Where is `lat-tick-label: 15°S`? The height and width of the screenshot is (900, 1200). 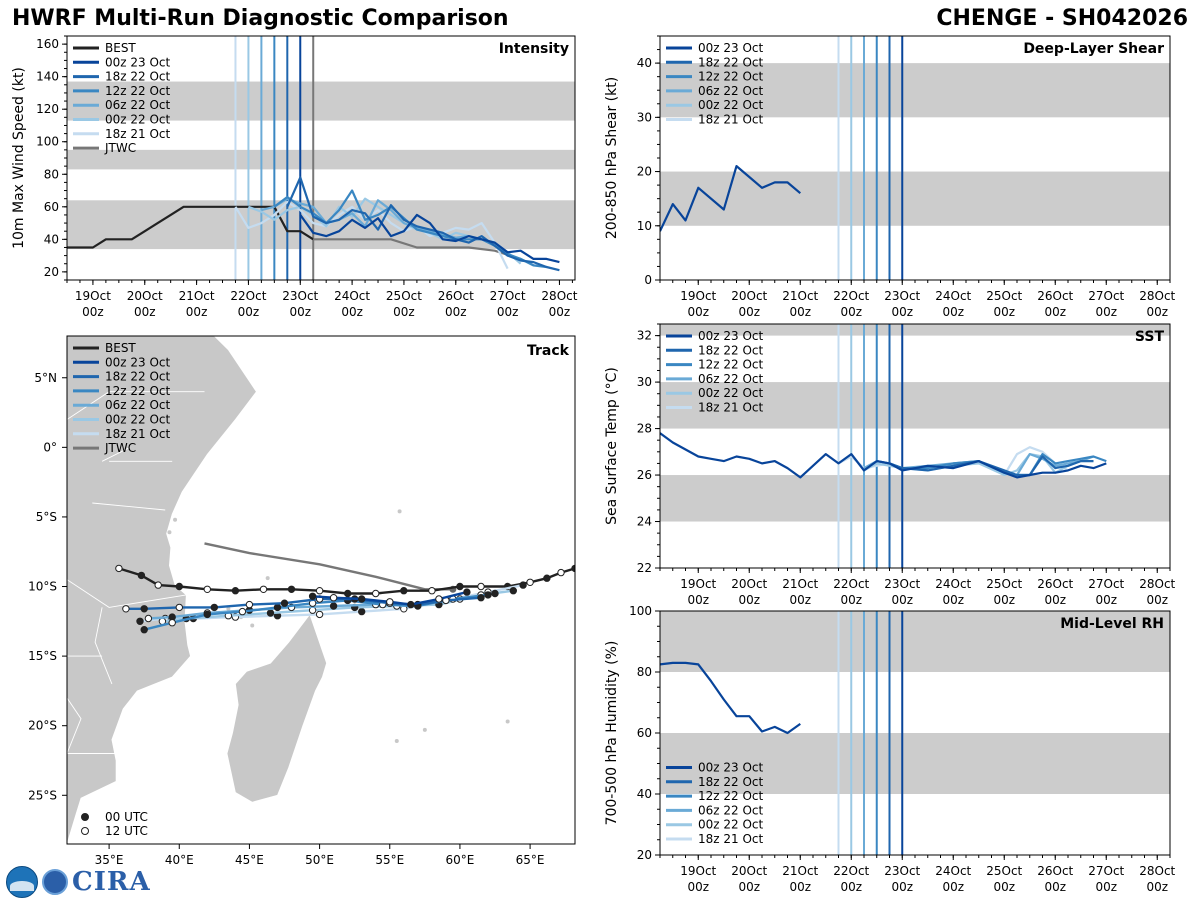
lat-tick-label: 15°S is located at coordinates (42, 656).